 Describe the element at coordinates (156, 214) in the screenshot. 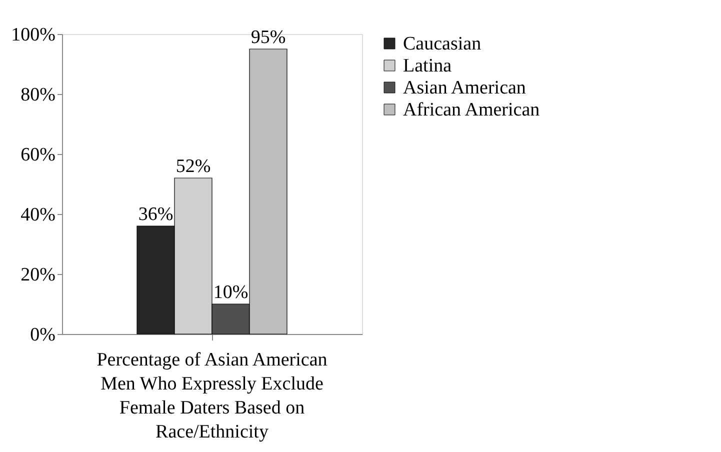

I see `text: 36%` at that location.